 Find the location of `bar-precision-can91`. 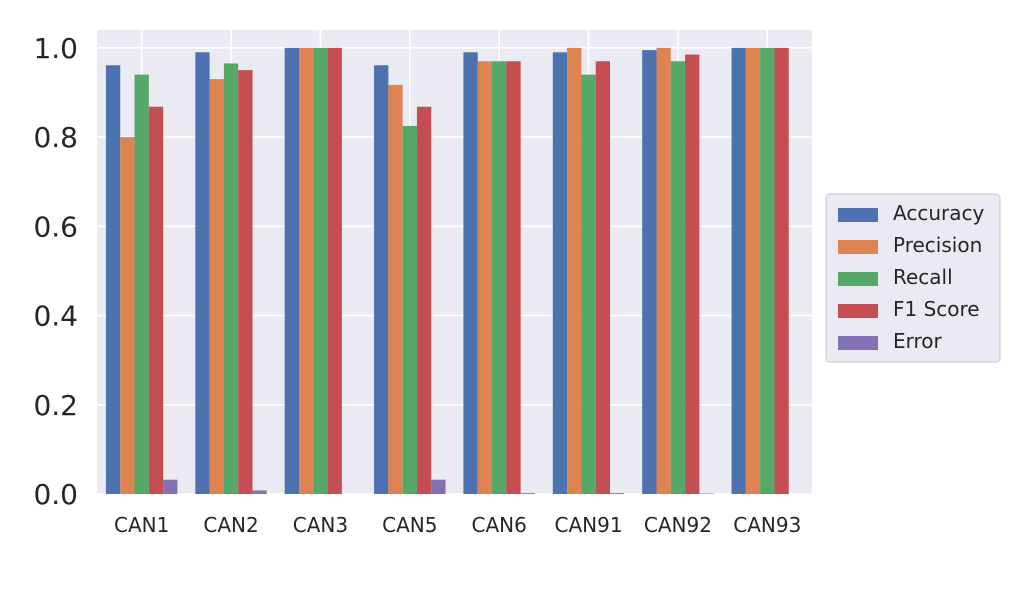

bar-precision-can91 is located at coordinates (574, 271).